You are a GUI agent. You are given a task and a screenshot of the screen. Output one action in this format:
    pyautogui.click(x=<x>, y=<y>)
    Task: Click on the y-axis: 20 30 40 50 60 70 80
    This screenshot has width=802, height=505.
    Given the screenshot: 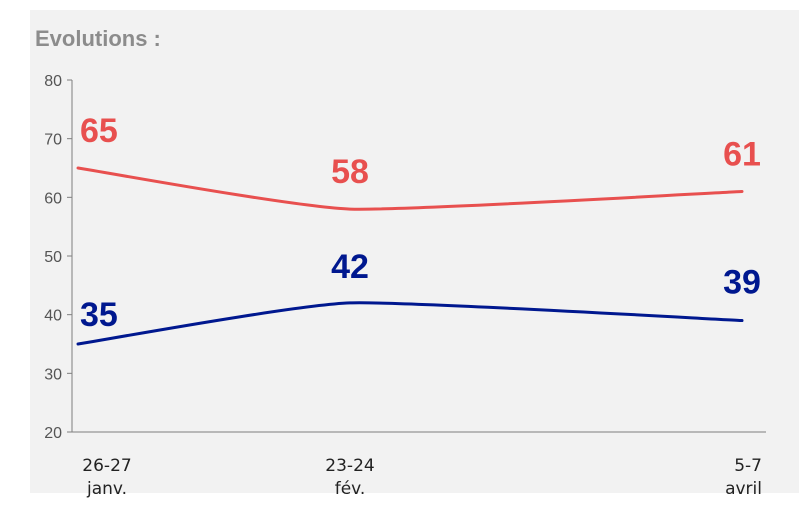 What is the action you would take?
    pyautogui.click(x=58, y=257)
    